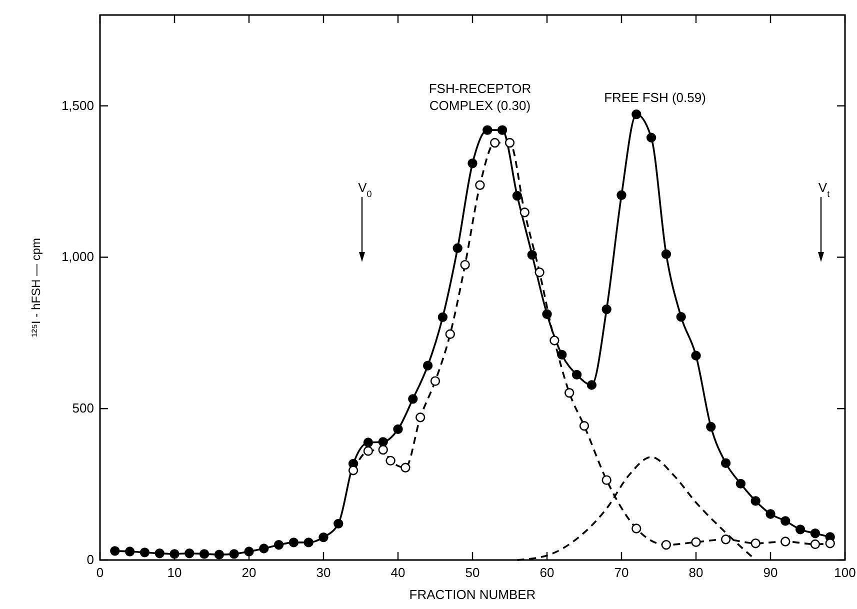 The image size is (857, 609). I want to click on y-axis-title: ¹²⁵I - hFSH — cpm, so click(36, 287).